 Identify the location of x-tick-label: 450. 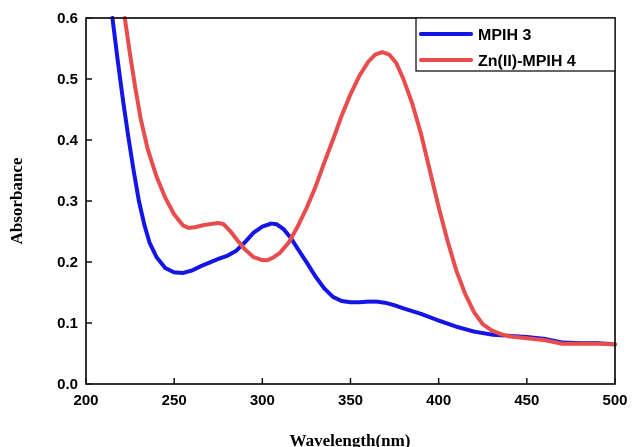
(526, 400).